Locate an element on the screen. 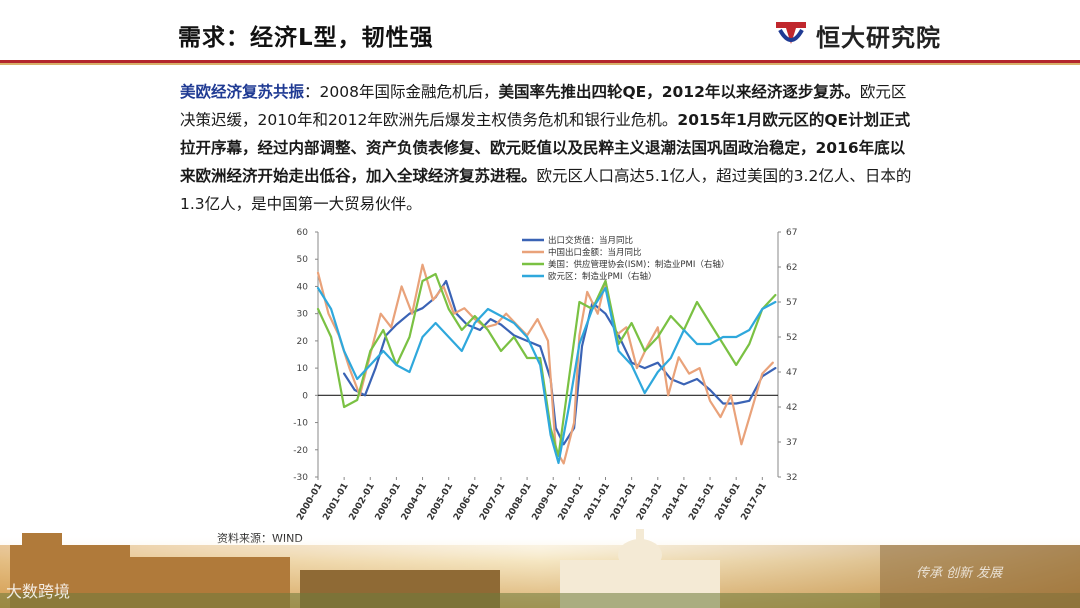  left-tick-label: 0 is located at coordinates (305, 396).